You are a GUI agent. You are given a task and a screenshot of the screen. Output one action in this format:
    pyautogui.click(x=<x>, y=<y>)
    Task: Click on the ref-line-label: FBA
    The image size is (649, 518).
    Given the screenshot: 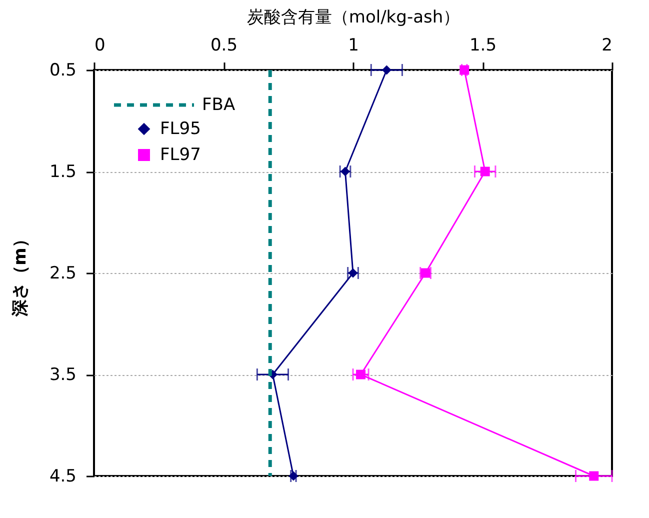 What is the action you would take?
    pyautogui.click(x=219, y=105)
    